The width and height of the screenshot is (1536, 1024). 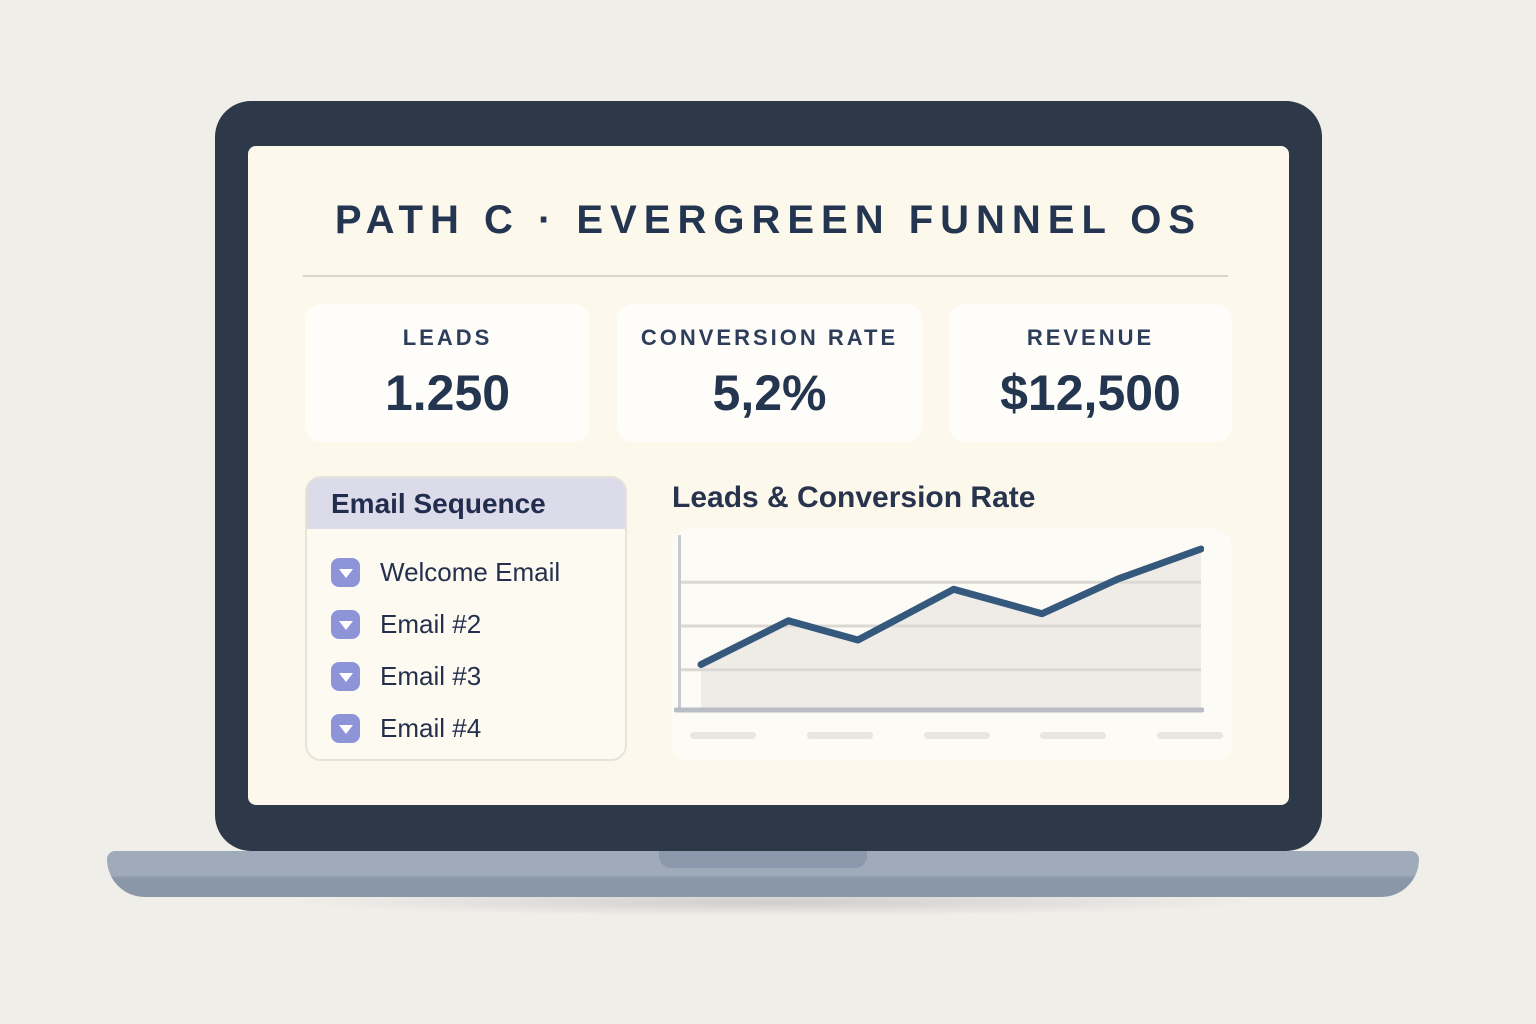 What do you see at coordinates (854, 497) in the screenshot?
I see `chart-section-title: Leads & Conversion Rate` at bounding box center [854, 497].